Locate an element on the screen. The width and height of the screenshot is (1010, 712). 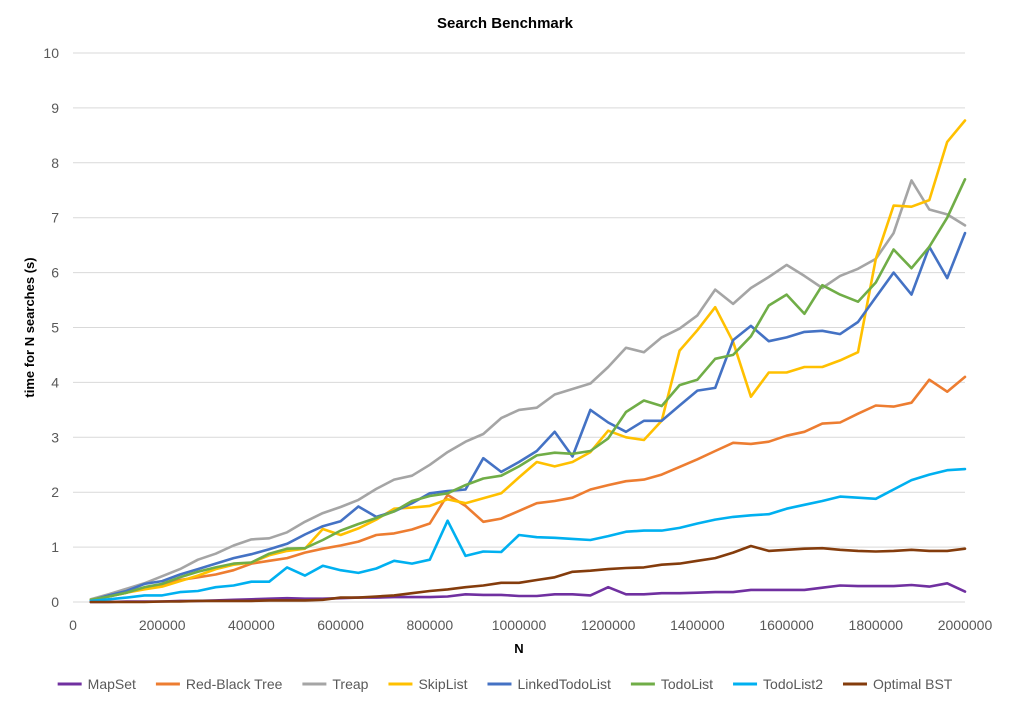
x-tick-label: 1400000 is located at coordinates (697, 625).